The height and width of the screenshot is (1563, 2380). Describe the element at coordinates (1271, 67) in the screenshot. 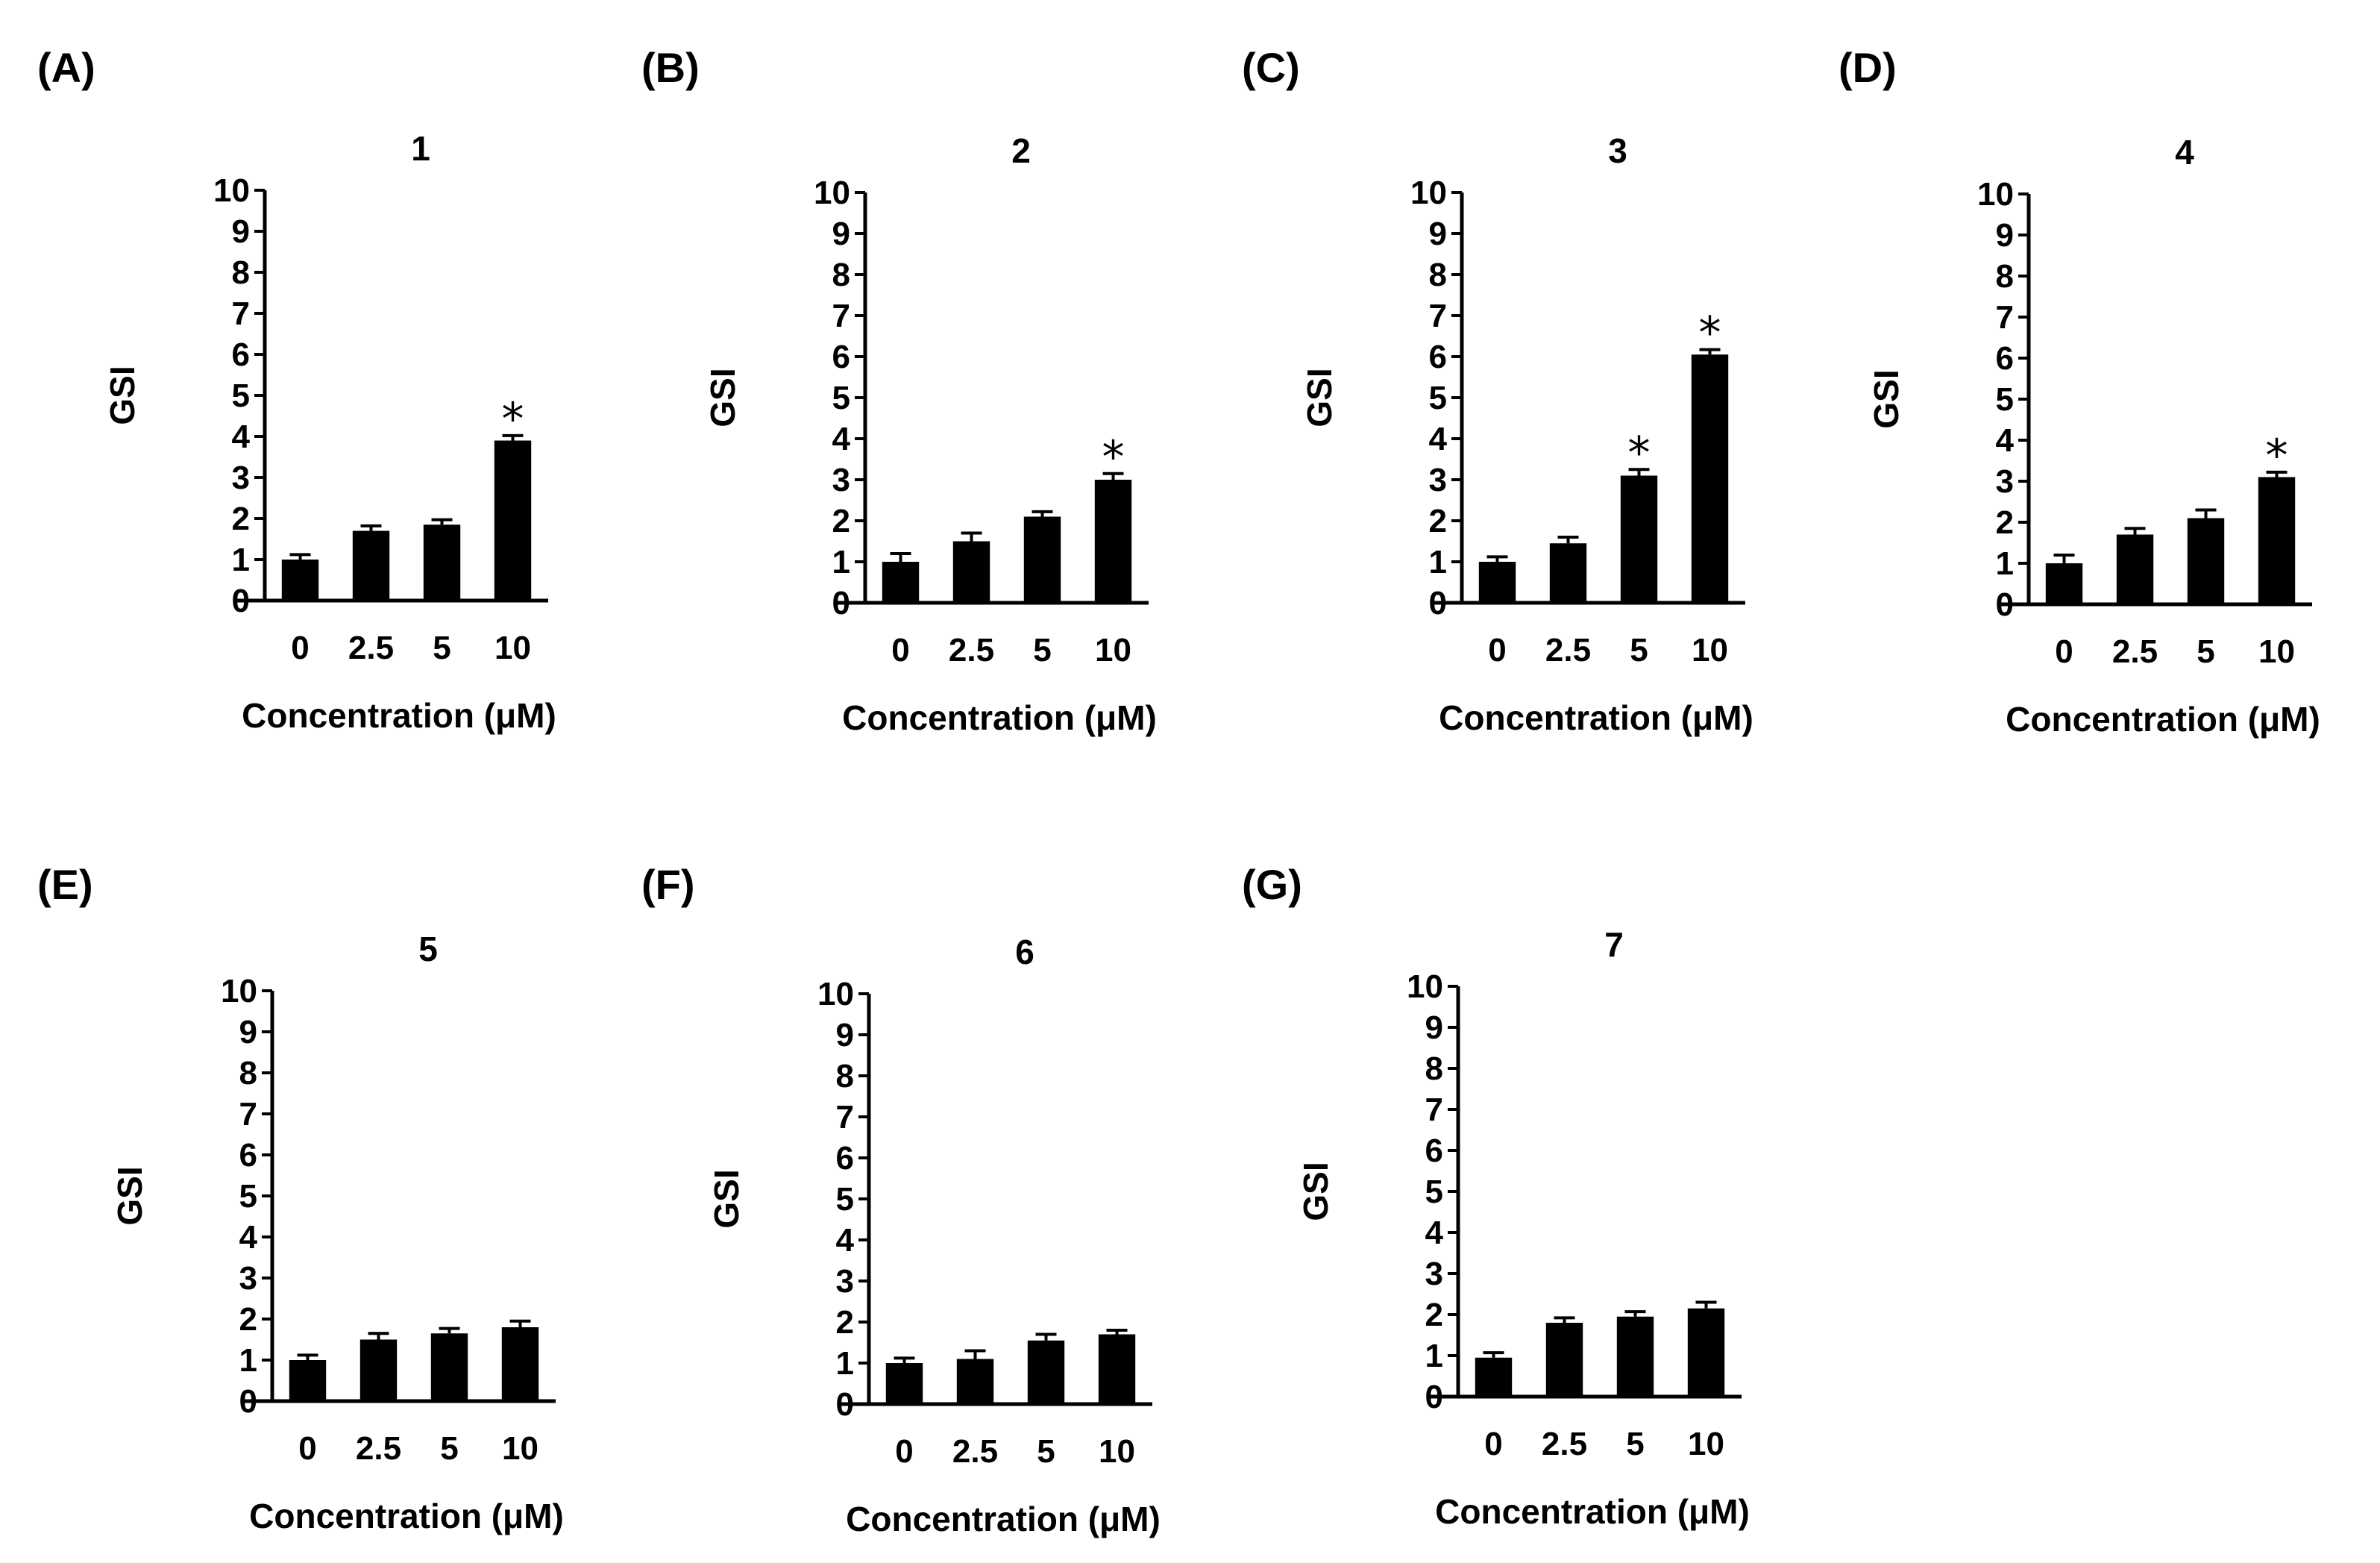

I see `panel-label: (C)` at that location.